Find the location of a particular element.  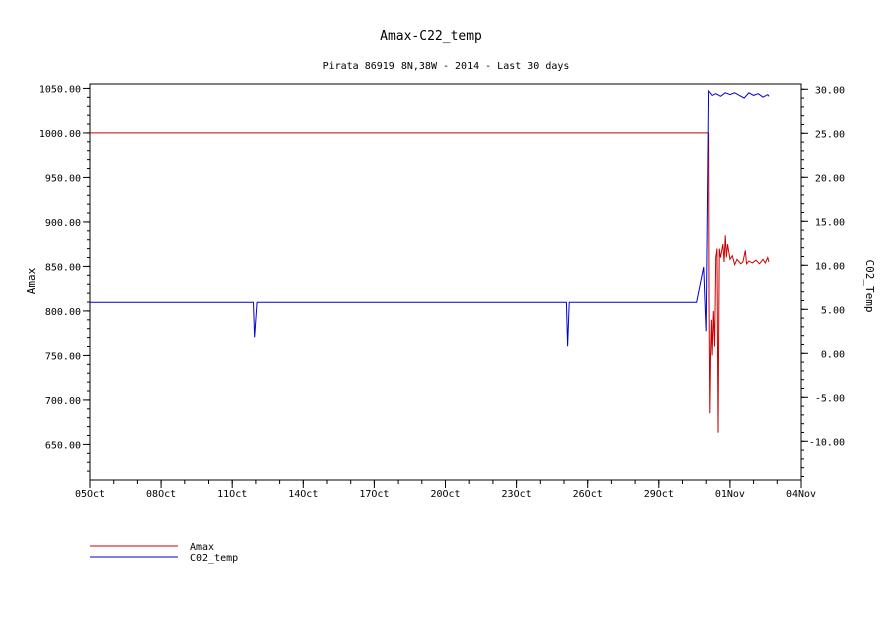

x-tick-label: 26Oct is located at coordinates (588, 494).